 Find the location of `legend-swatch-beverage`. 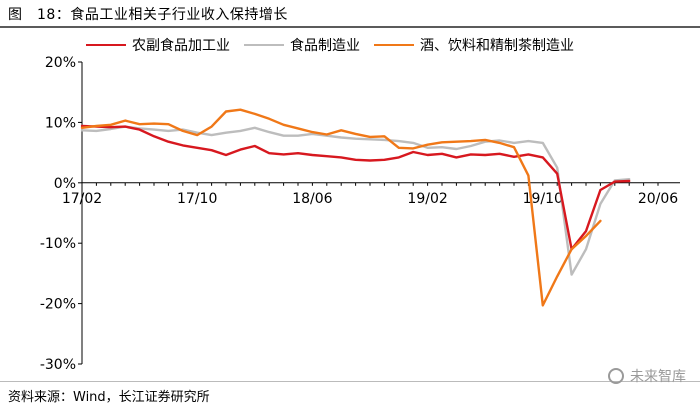

legend-swatch-beverage is located at coordinates (394, 45).